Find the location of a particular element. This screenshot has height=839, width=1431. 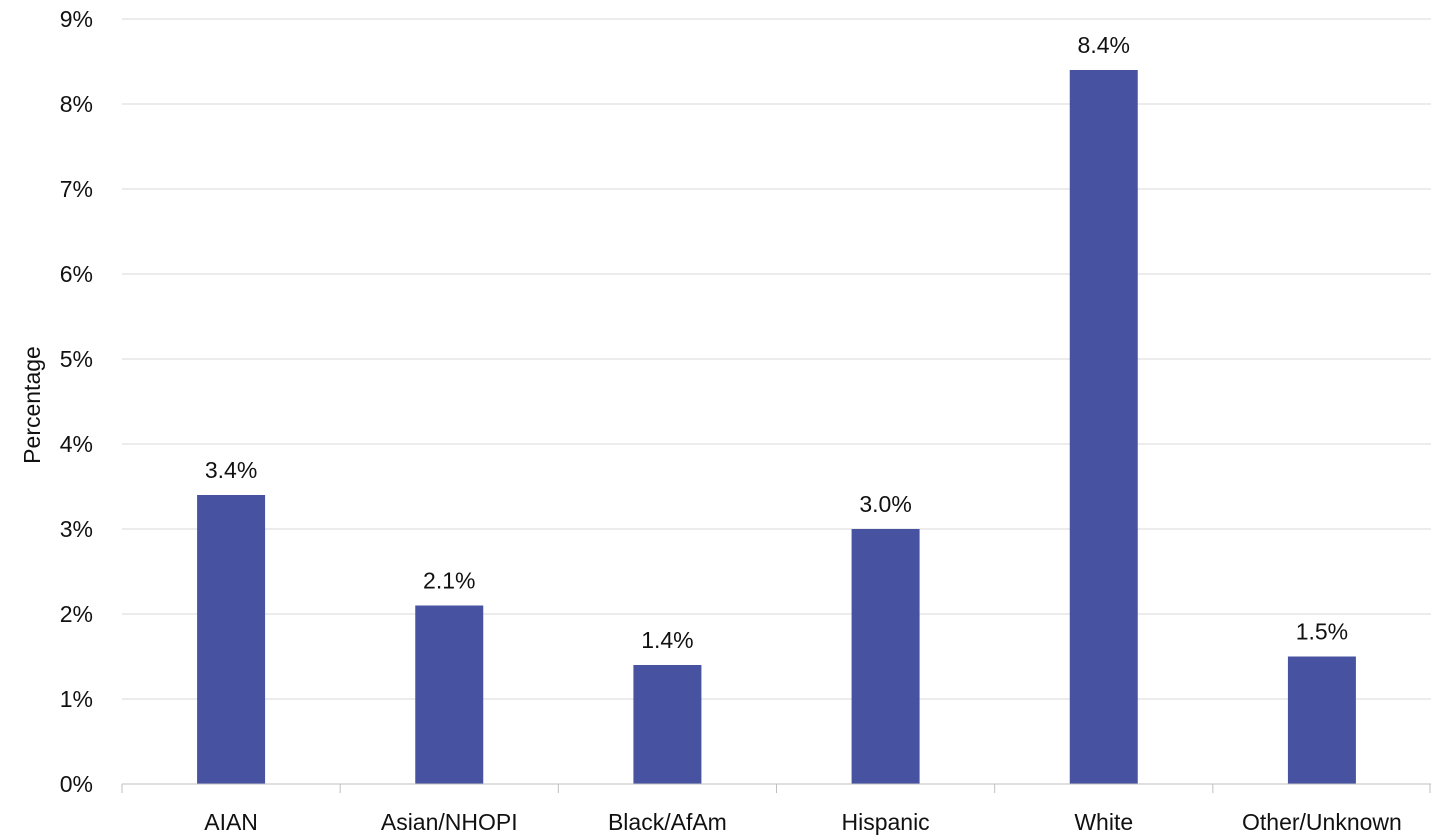

x-category-label: Other/Unknown is located at coordinates (1322, 822).